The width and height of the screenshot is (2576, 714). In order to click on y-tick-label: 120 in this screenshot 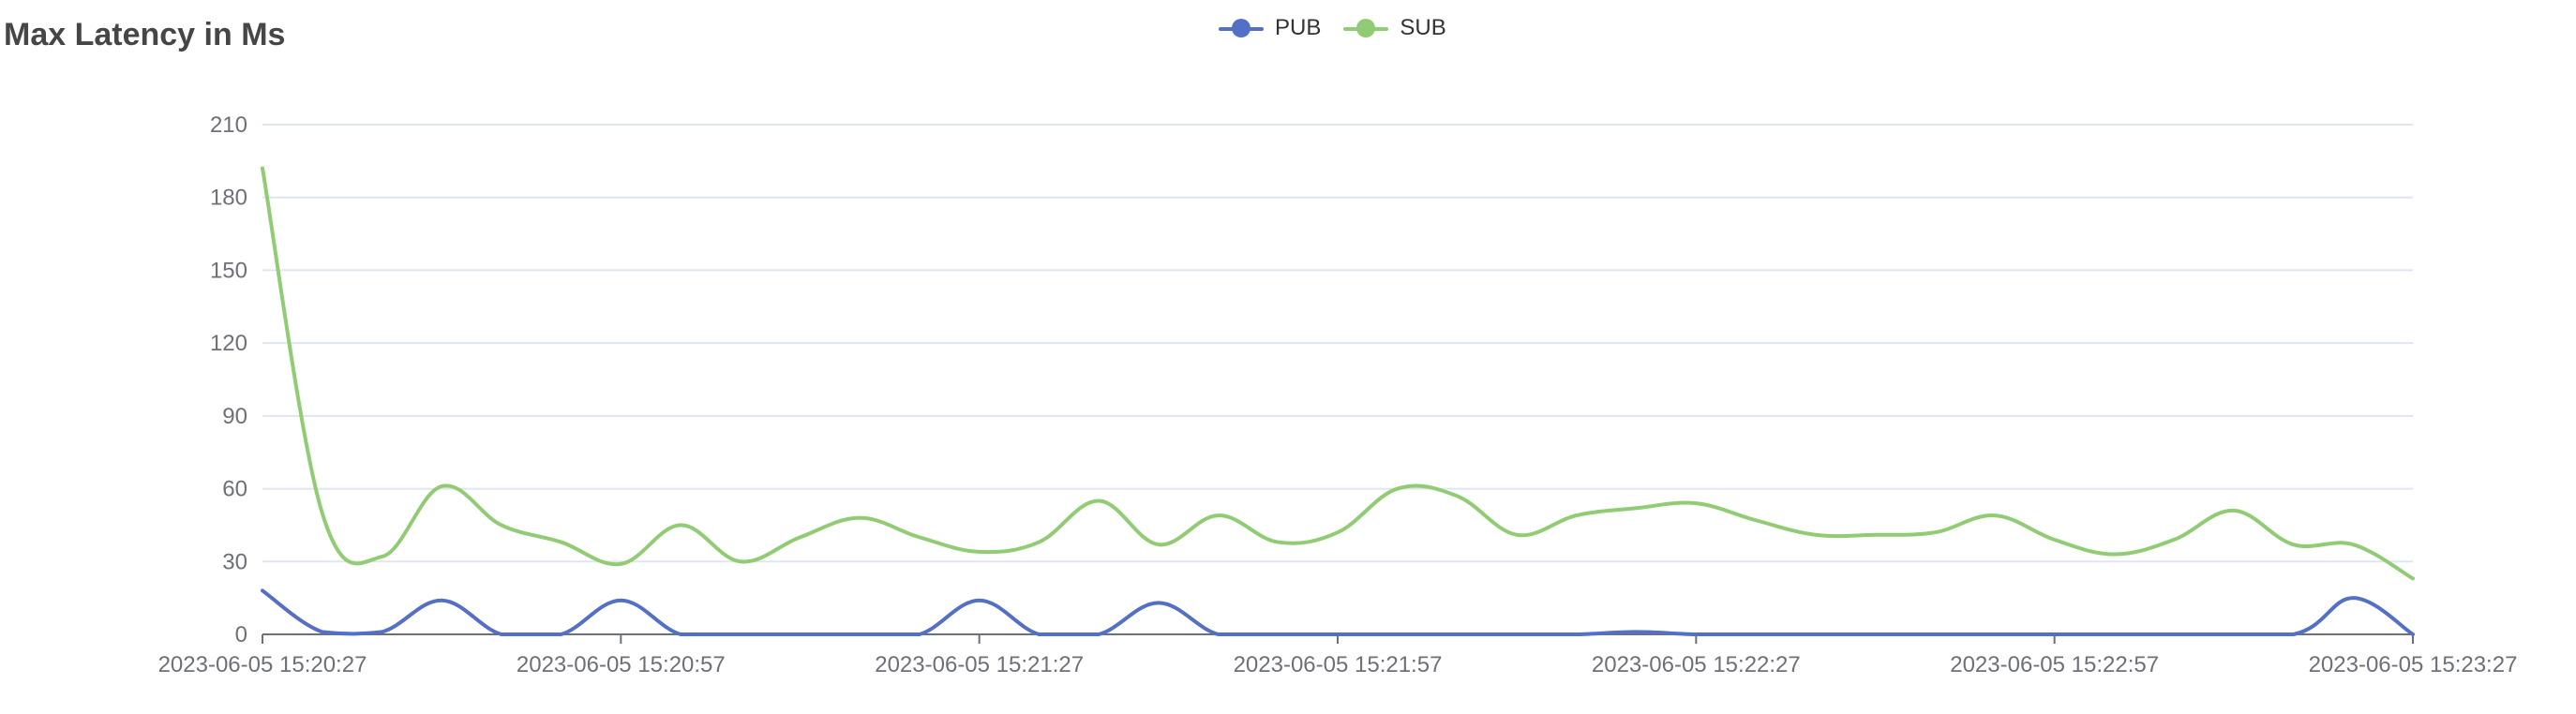, I will do `click(229, 343)`.